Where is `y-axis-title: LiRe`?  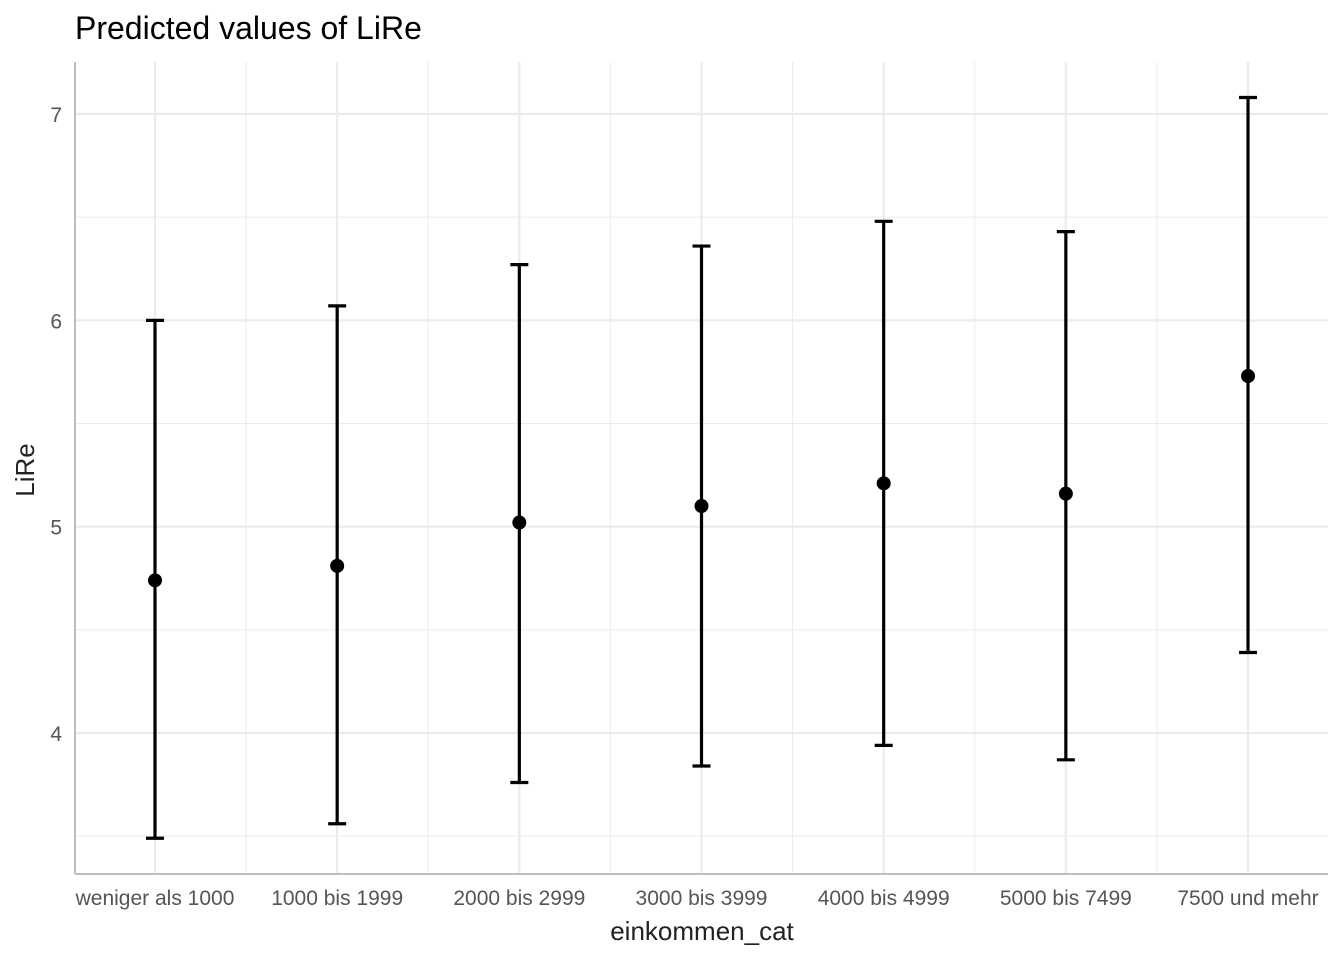 y-axis-title: LiRe is located at coordinates (25, 469).